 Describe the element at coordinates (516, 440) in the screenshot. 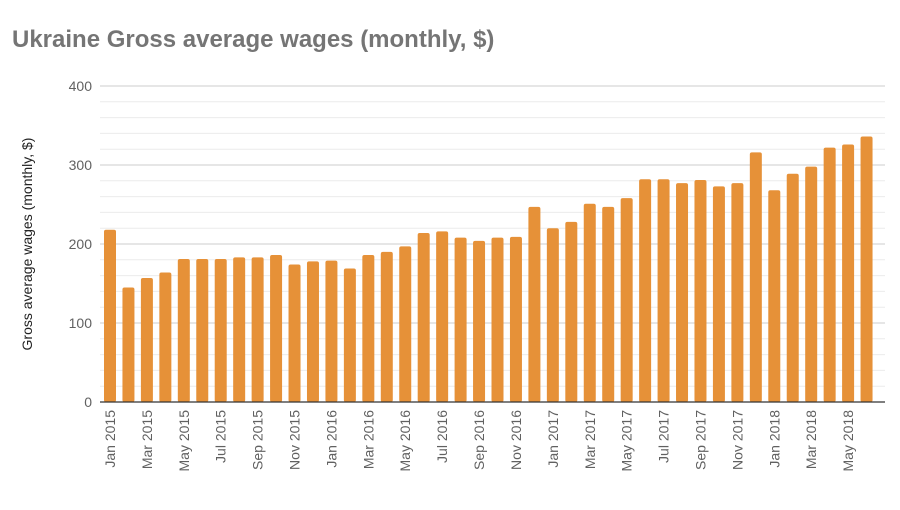

I see `x-tick-label: Nov 2016` at that location.